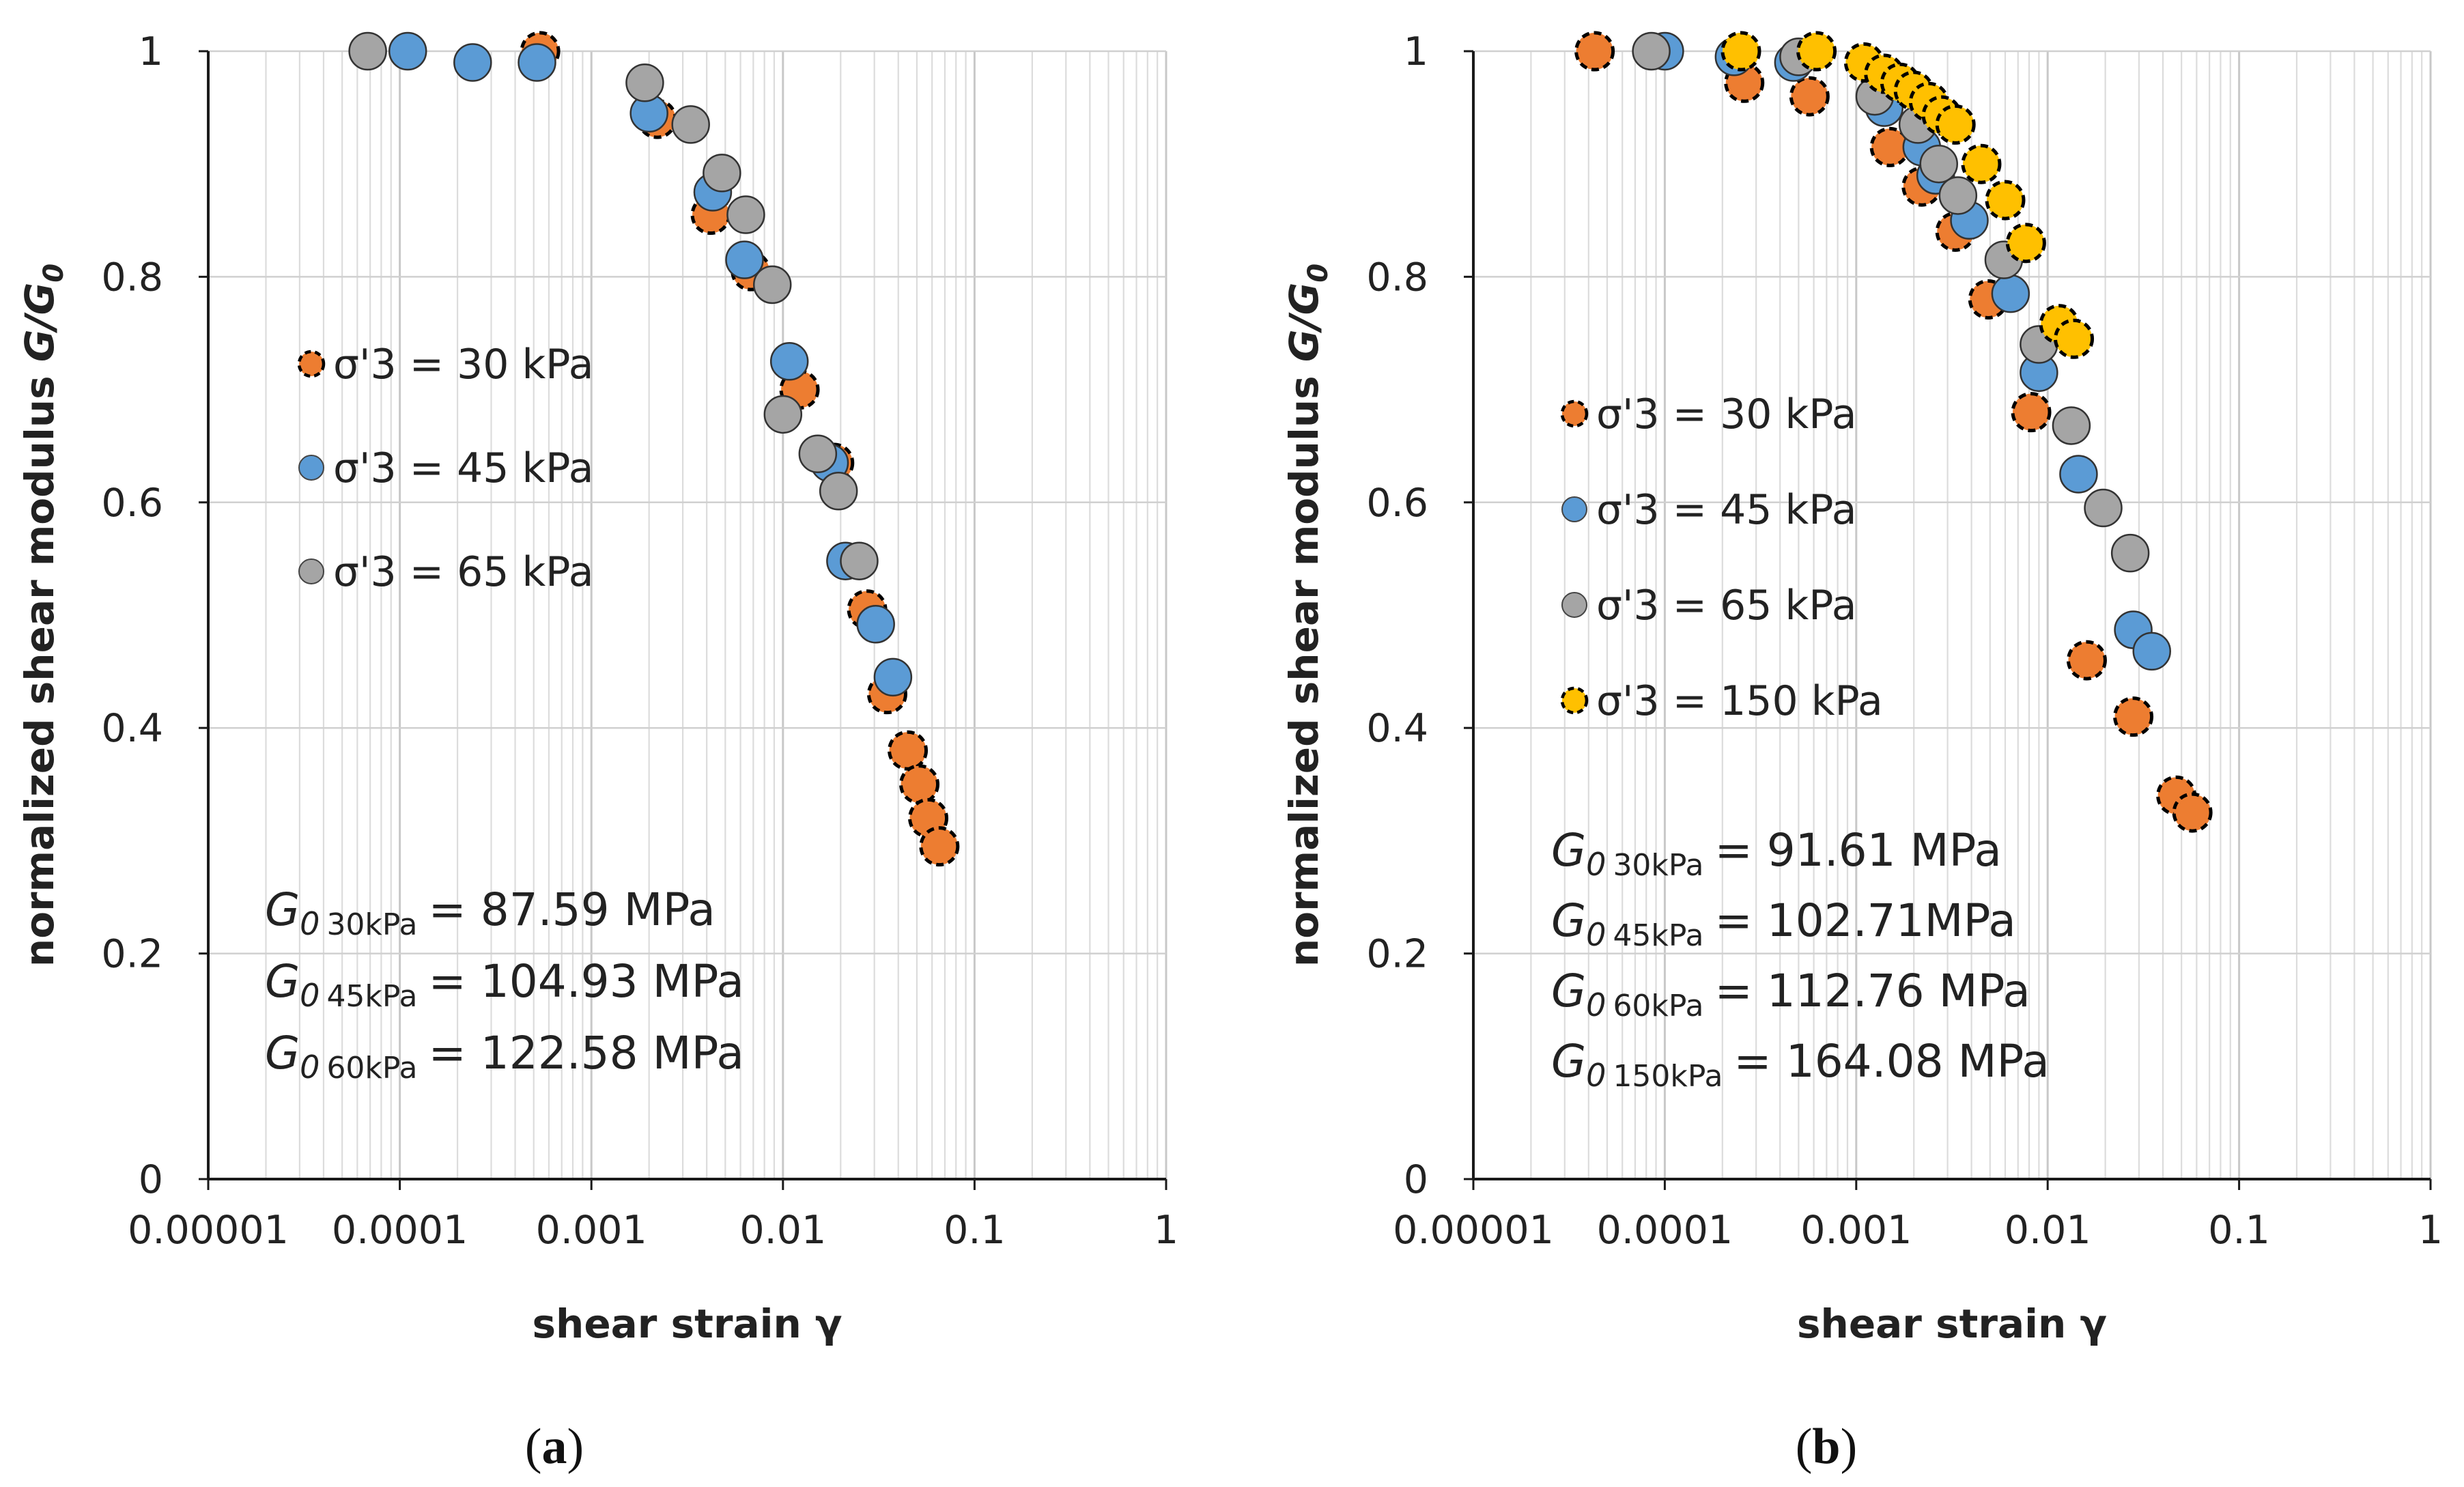  I want to click on g0-annotation: G0 60kPa = 122.58 MPa, so click(504, 1056).